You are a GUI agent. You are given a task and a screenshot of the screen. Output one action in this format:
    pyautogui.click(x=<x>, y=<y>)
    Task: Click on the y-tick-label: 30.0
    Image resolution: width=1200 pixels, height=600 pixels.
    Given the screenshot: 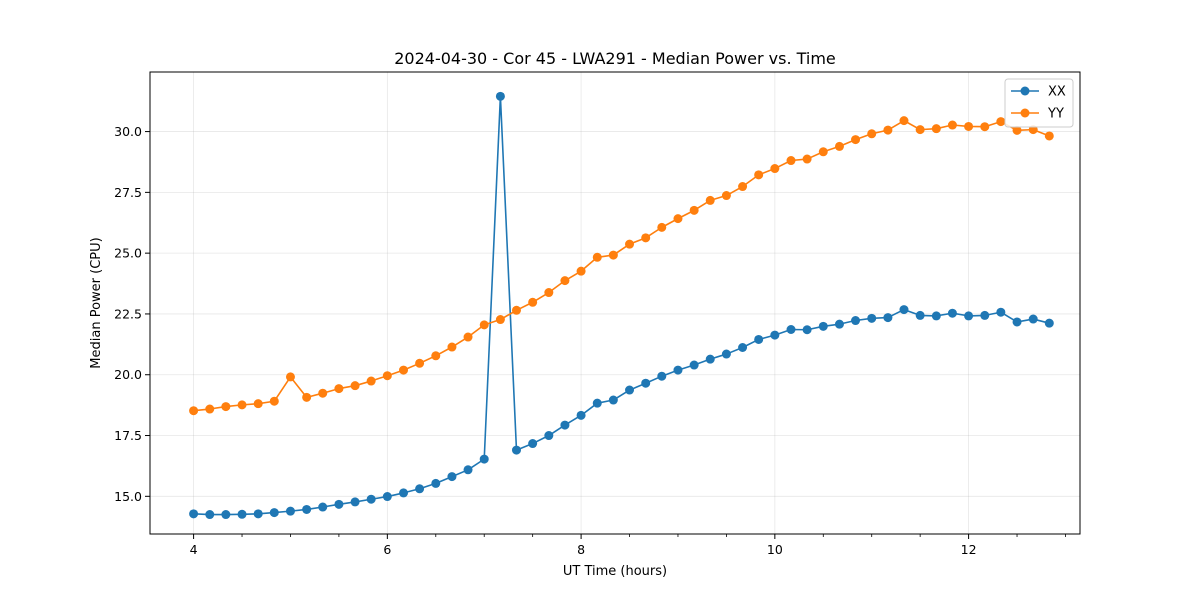 What is the action you would take?
    pyautogui.click(x=128, y=131)
    